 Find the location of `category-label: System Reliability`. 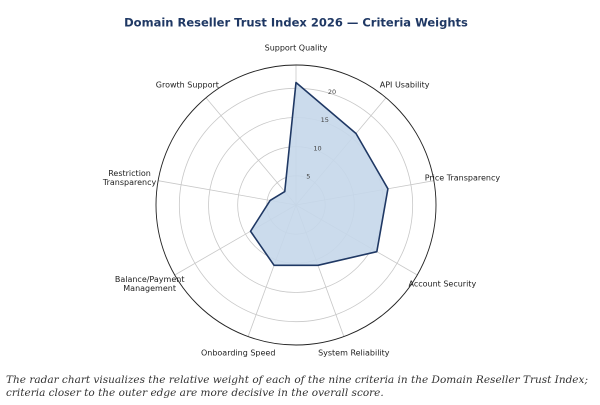

category-label: System Reliability is located at coordinates (354, 353).